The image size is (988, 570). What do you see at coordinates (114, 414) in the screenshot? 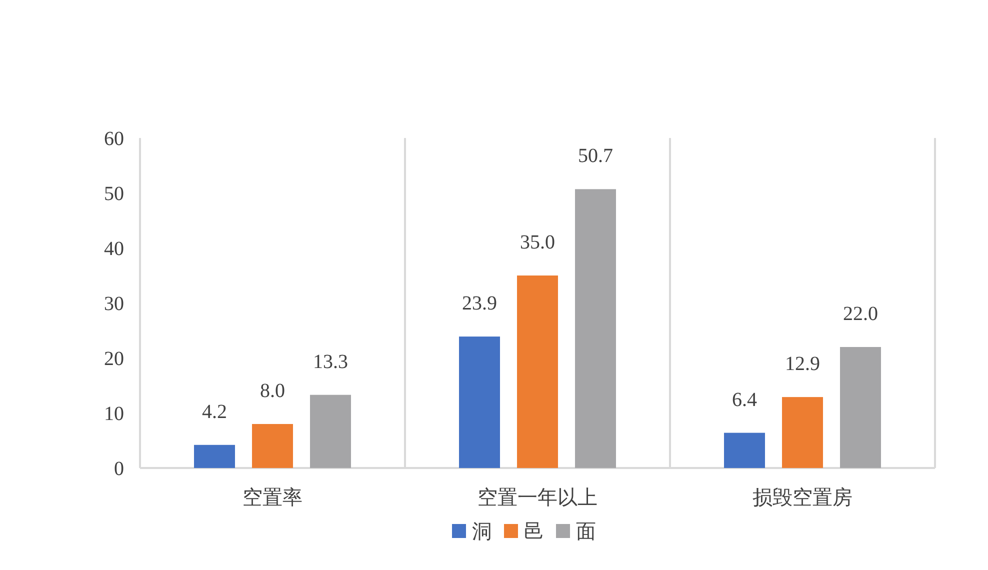
I see `y-tick-label: 10` at bounding box center [114, 414].